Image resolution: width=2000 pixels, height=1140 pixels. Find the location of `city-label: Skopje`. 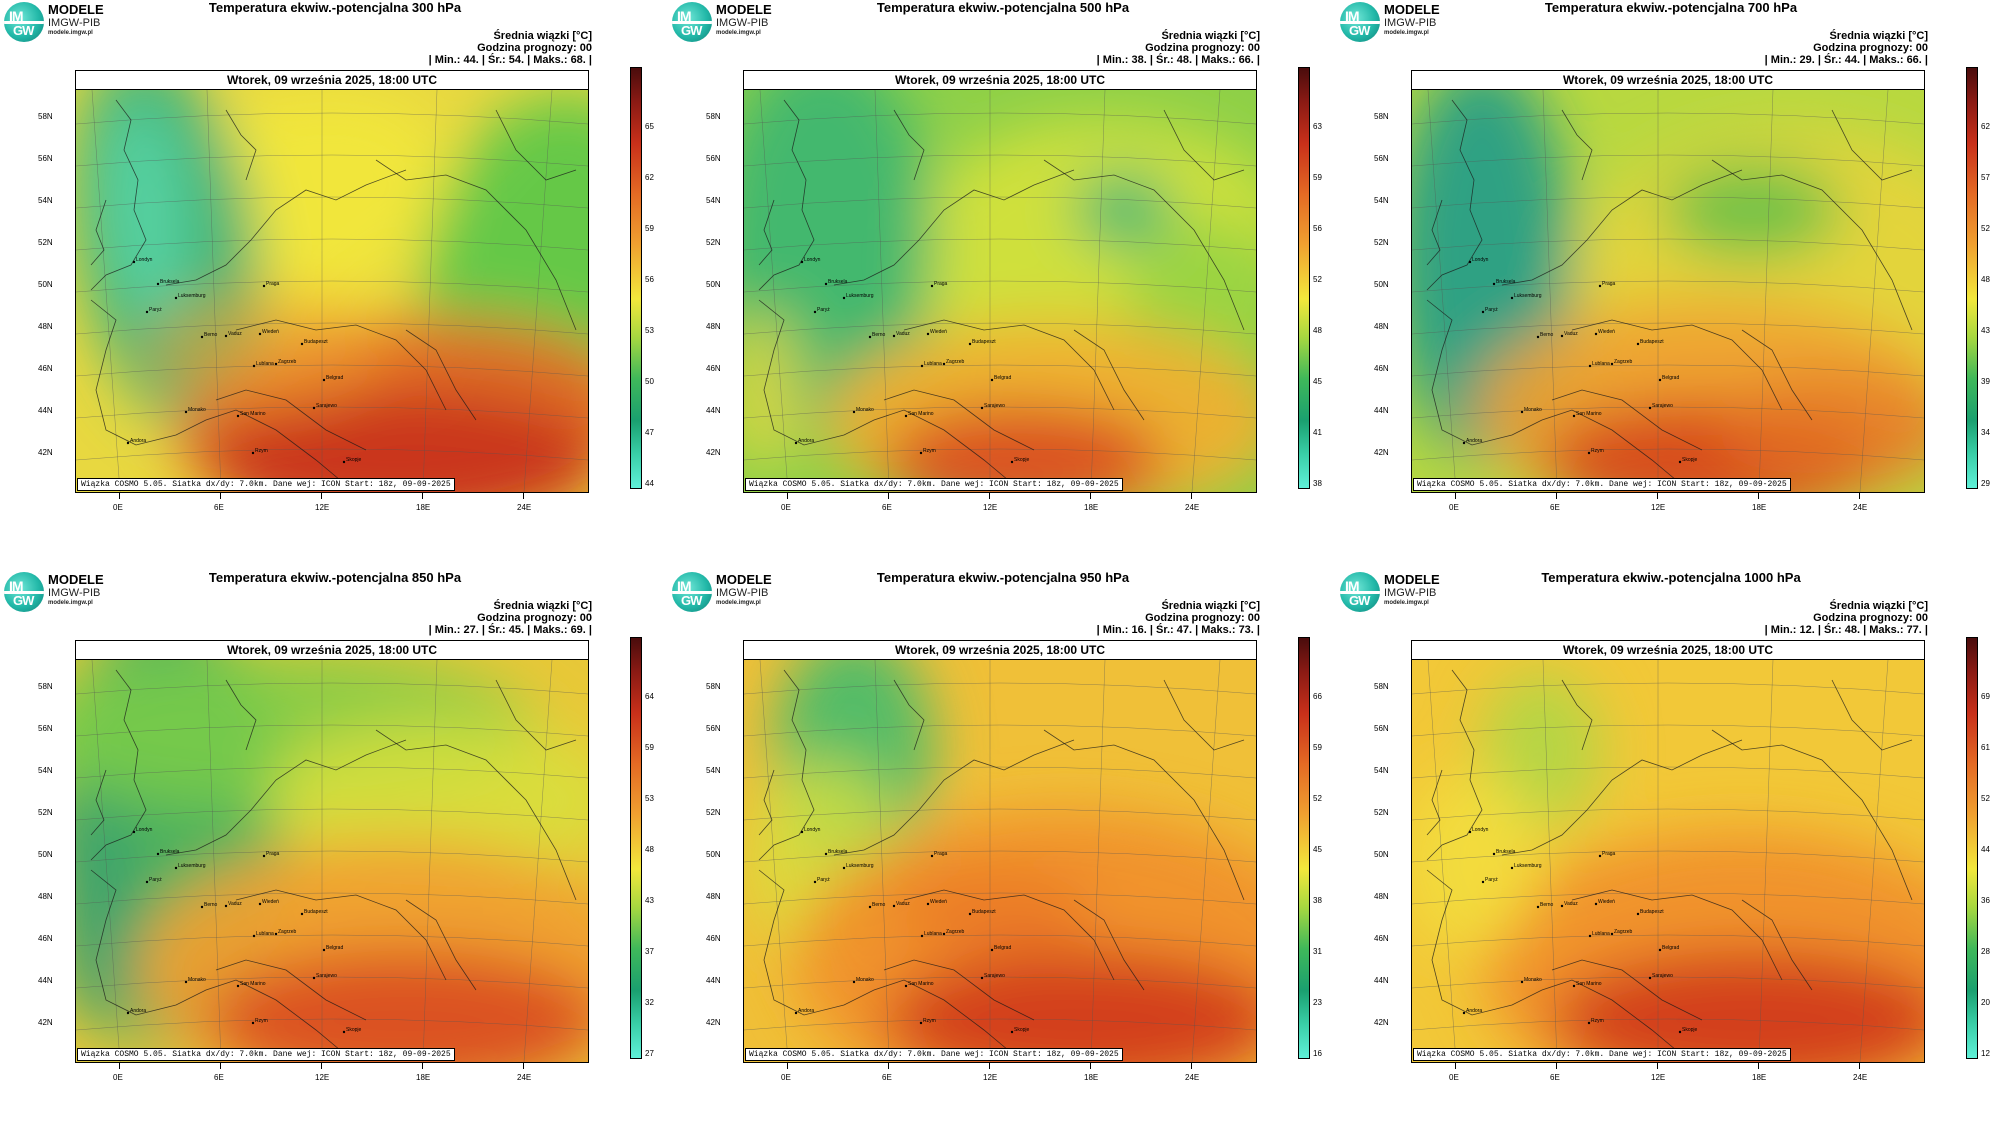

city-label: Skopje is located at coordinates (1690, 460).